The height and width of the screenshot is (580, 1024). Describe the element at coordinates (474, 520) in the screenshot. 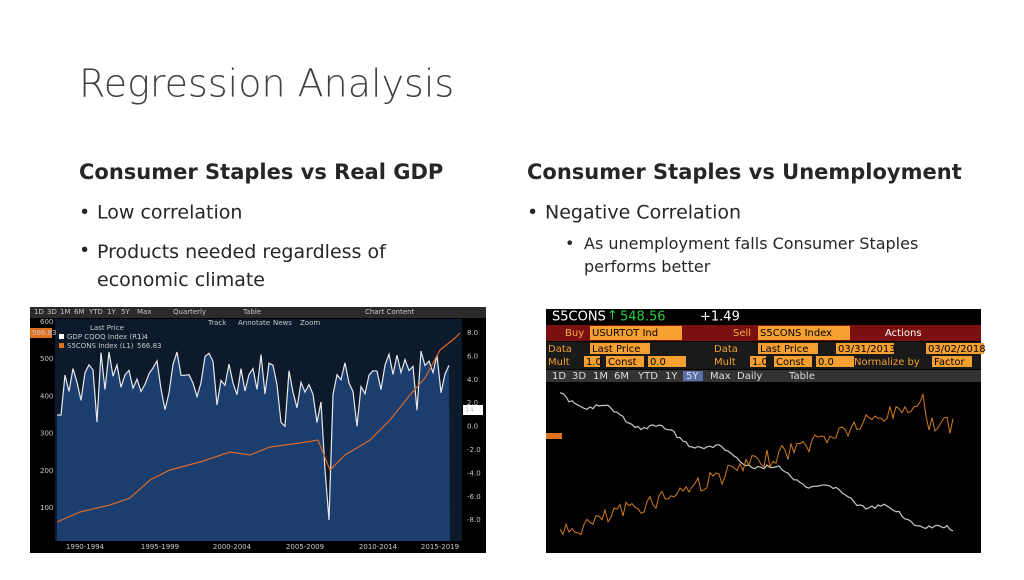

I see `y2-tick-label: -8.0` at that location.